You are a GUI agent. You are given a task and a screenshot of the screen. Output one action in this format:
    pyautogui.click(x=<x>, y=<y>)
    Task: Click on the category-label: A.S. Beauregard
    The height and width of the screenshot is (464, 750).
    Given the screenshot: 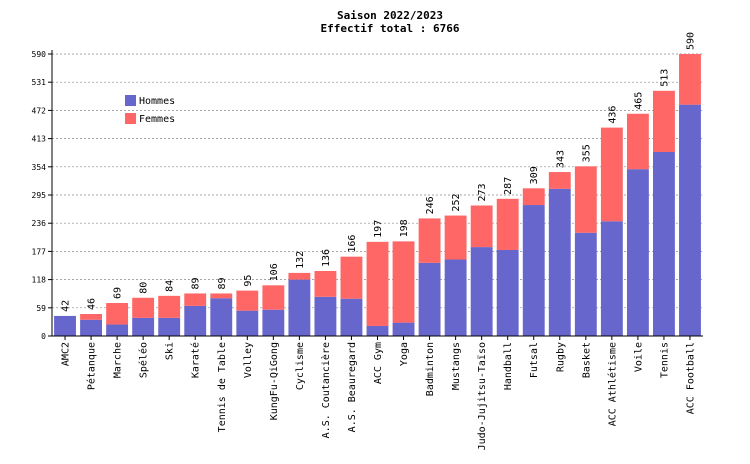 What is the action you would take?
    pyautogui.click(x=352, y=387)
    